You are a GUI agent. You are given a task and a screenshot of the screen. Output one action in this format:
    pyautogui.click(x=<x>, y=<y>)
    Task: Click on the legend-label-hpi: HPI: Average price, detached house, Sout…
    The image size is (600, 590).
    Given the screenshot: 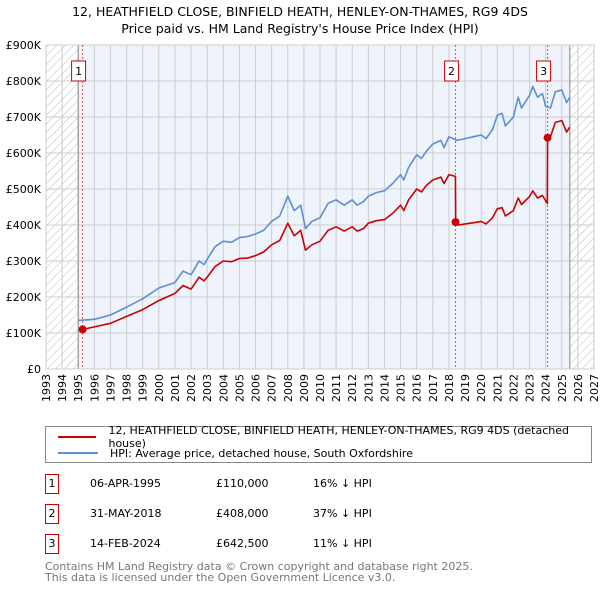 What is the action you would take?
    pyautogui.click(x=261, y=453)
    